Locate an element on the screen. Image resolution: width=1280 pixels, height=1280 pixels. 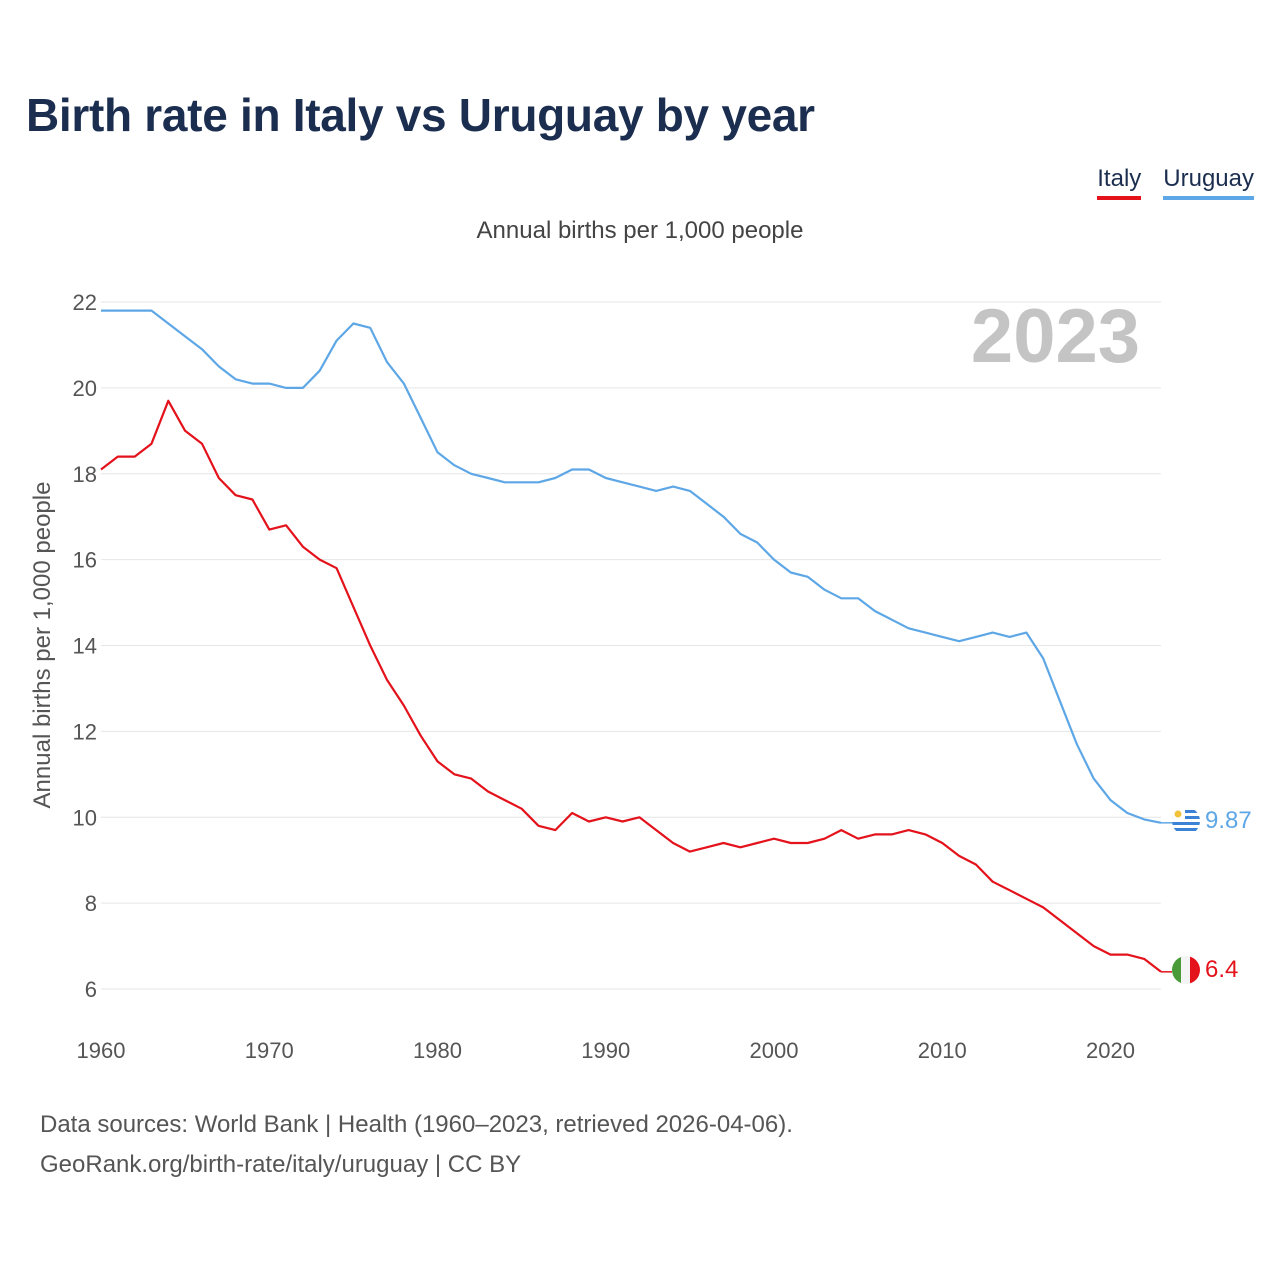
legend-item-uruguay: Uruguay is located at coordinates (1208, 182).